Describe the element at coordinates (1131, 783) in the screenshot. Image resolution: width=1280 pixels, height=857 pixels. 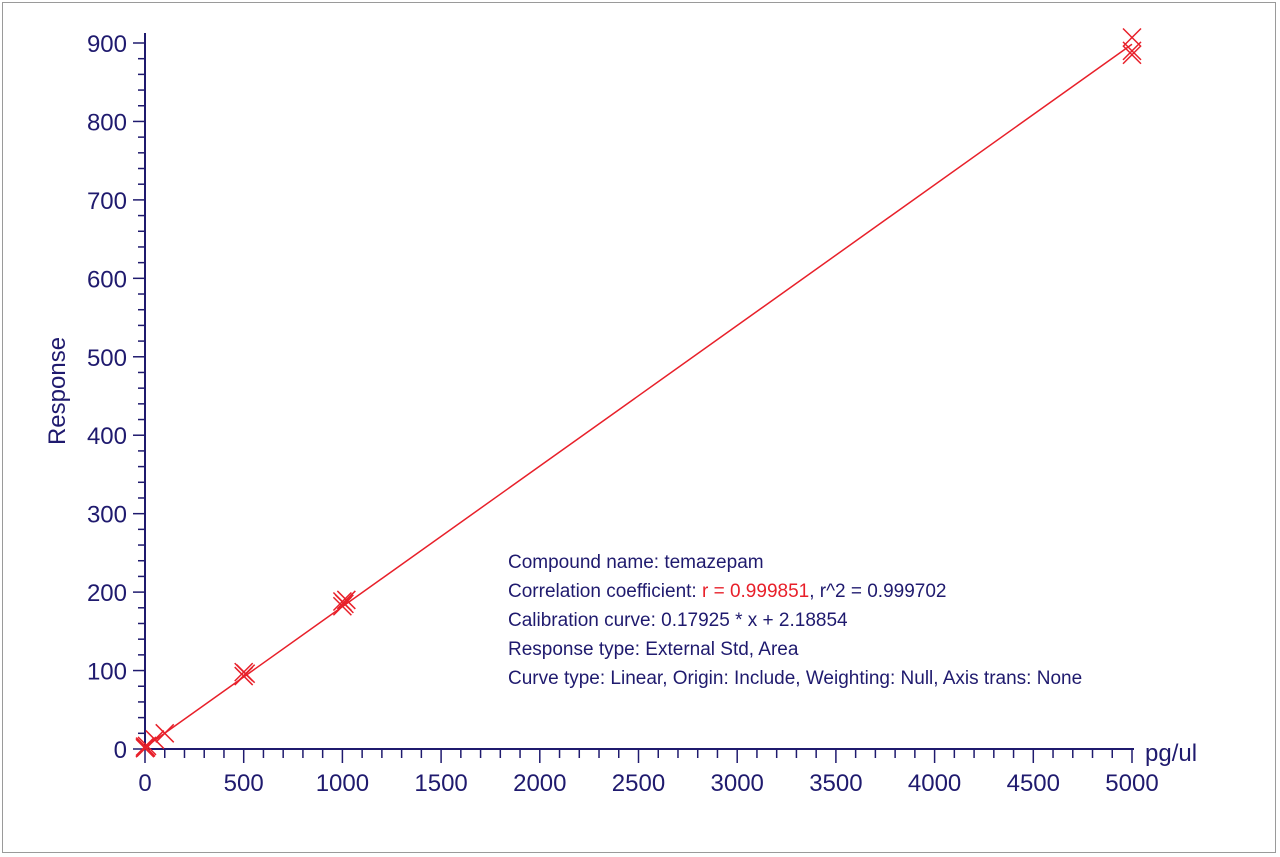
I see `x-tick-label: 5000` at that location.